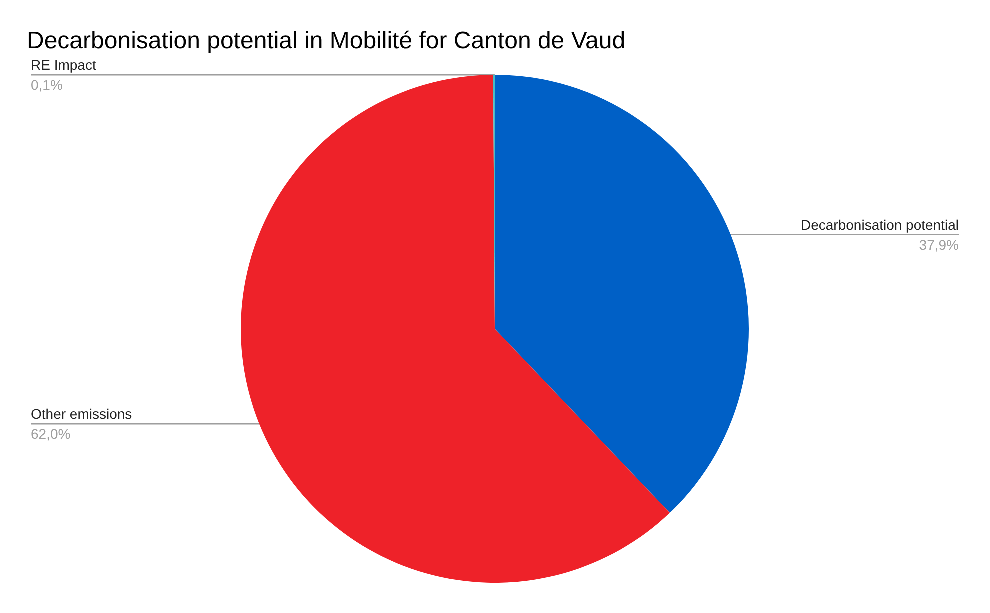 The width and height of the screenshot is (990, 613). Describe the element at coordinates (63, 65) in the screenshot. I see `slice-label: RE Impact` at that location.